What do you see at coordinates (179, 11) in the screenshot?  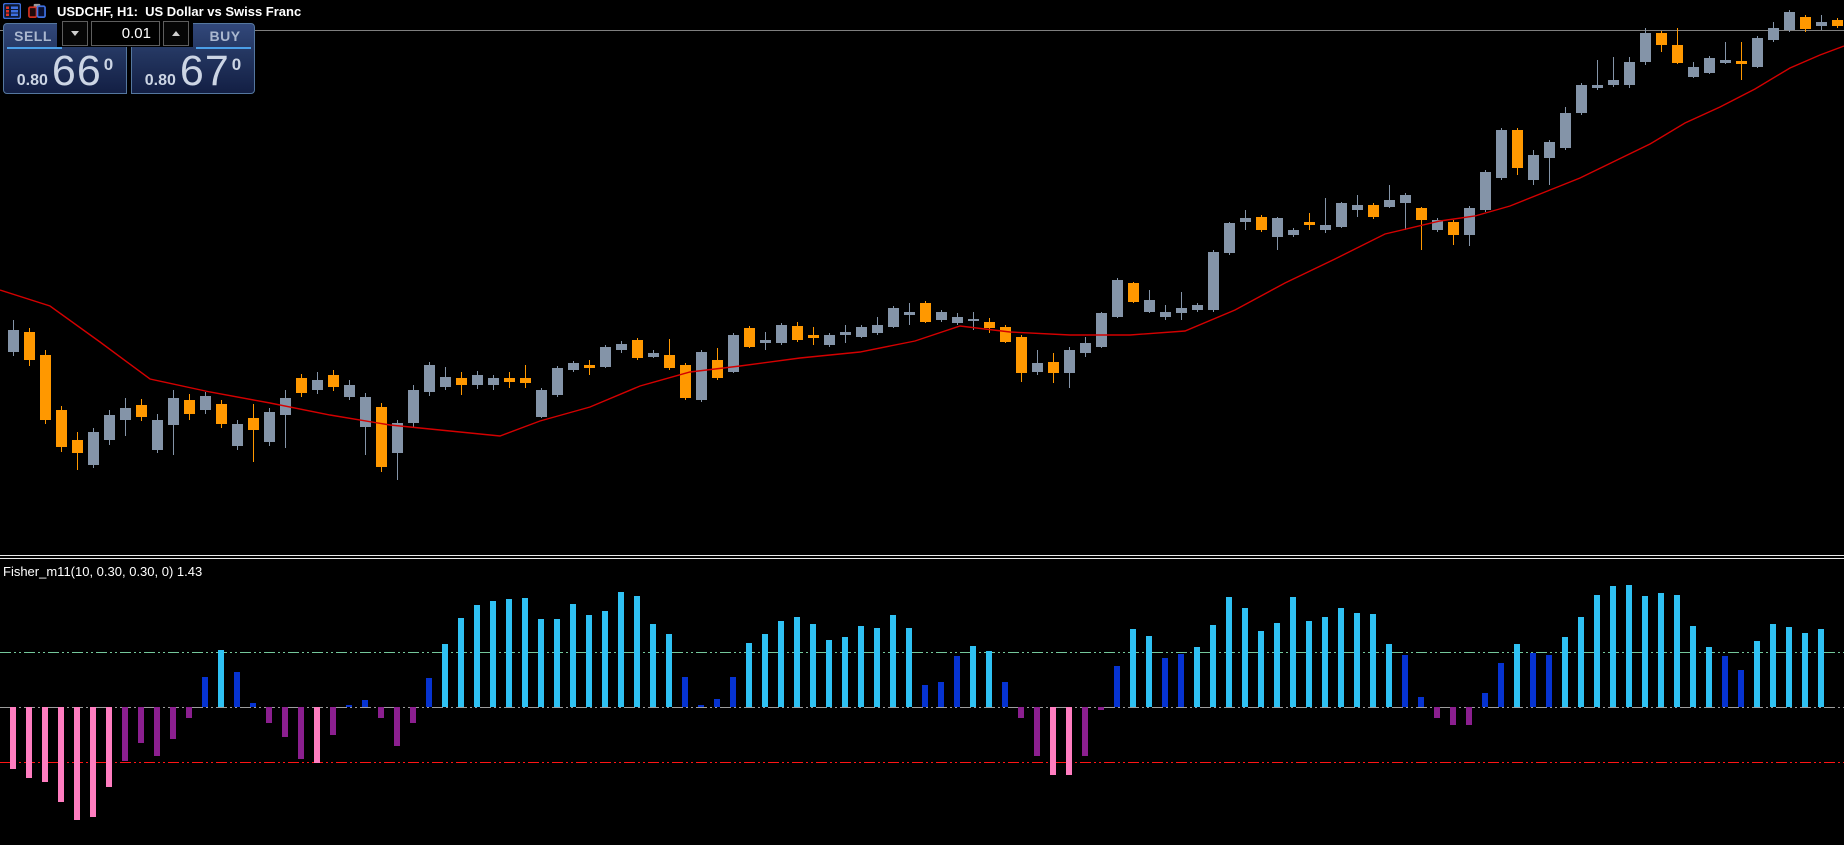 I see `chart-title: USDCHF, H1: US Dollar vs Swiss Franc` at bounding box center [179, 11].